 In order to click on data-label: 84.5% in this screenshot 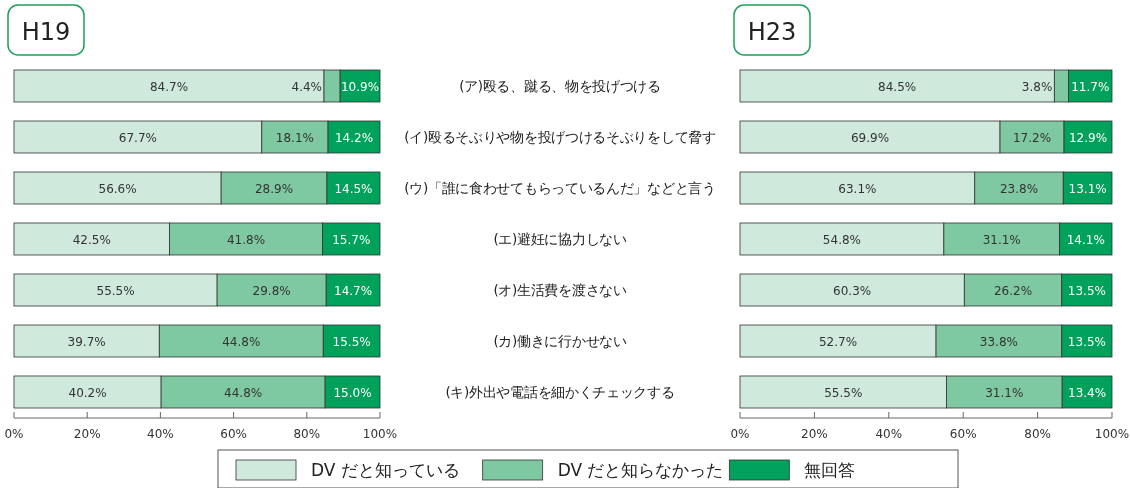, I will do `click(897, 86)`.